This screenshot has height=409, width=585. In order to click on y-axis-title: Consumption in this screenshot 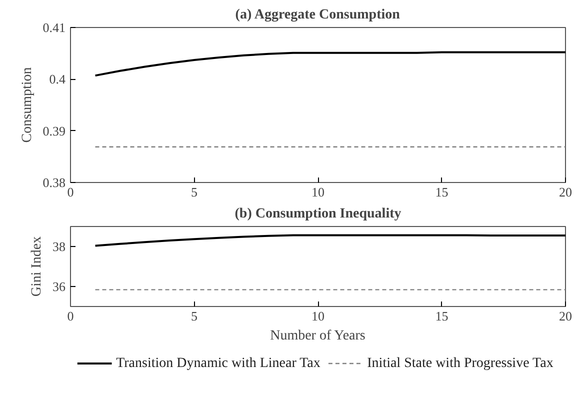, I will do `click(27, 105)`.